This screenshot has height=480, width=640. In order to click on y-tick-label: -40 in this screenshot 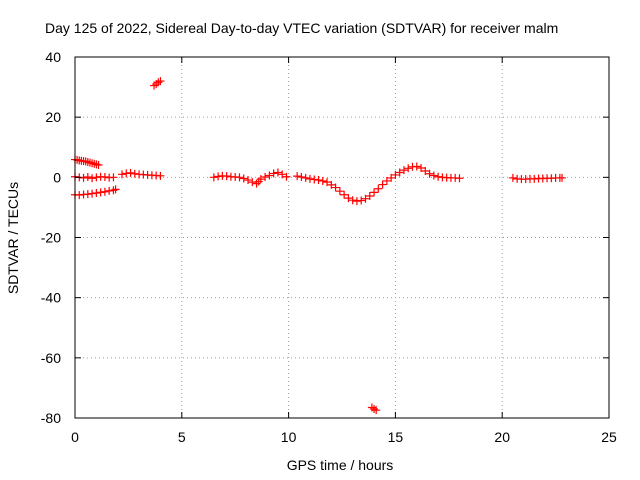, I will do `click(51, 298)`.